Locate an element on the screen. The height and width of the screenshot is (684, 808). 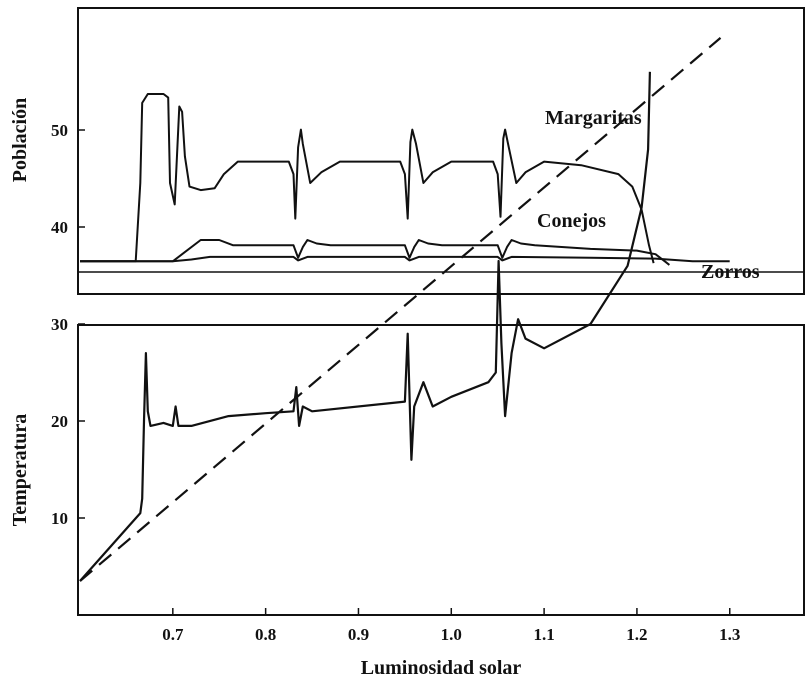
x-tick-label: 1.2 is located at coordinates (636, 634).